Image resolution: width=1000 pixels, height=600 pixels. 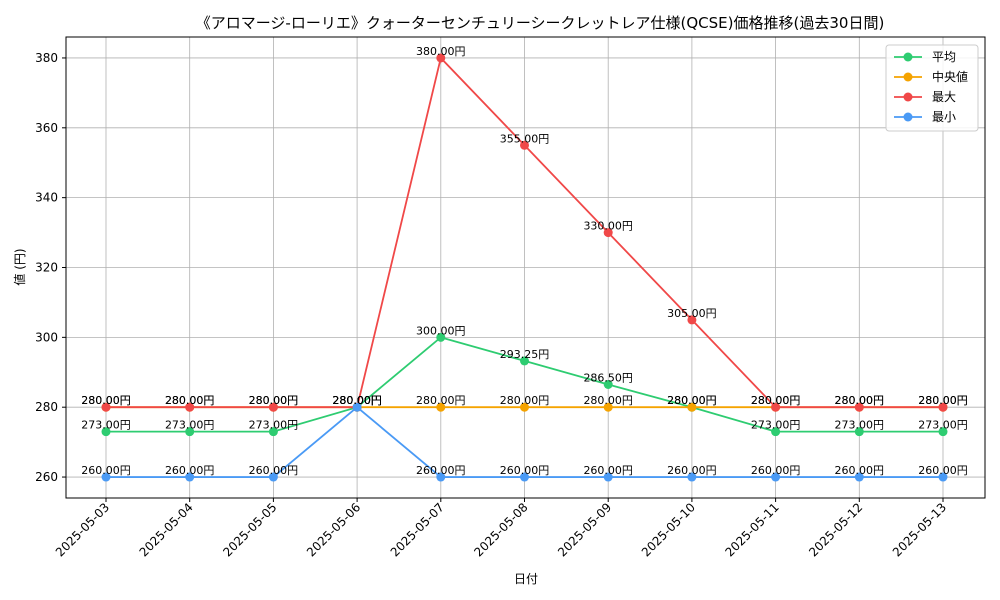 What do you see at coordinates (500, 529) in the screenshot?
I see `x-tick-label: 2025-05-08` at bounding box center [500, 529].